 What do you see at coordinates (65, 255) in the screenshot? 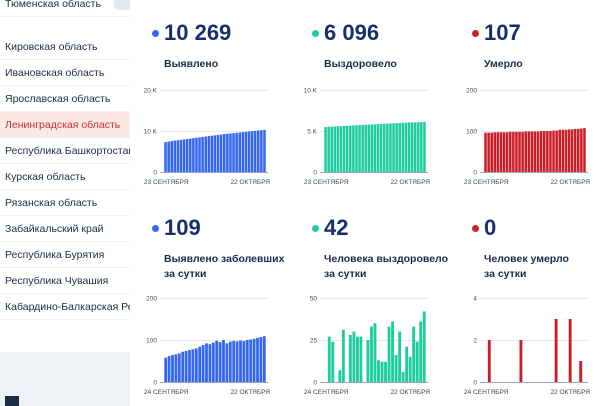
I see `region-item: Республика Бурятия` at bounding box center [65, 255].